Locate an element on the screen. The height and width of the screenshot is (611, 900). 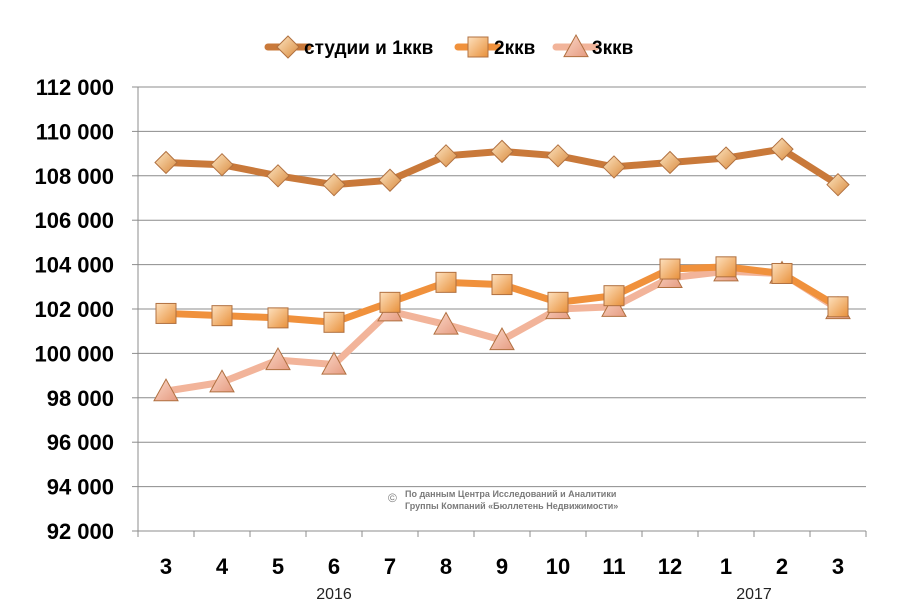
y-tick-label: 92 000 is located at coordinates (80, 531).